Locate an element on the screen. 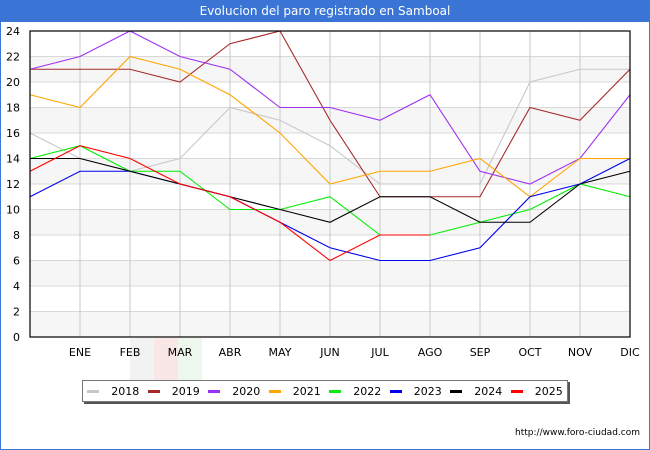 The image size is (650, 450). legend-label: 2019 is located at coordinates (185, 391).